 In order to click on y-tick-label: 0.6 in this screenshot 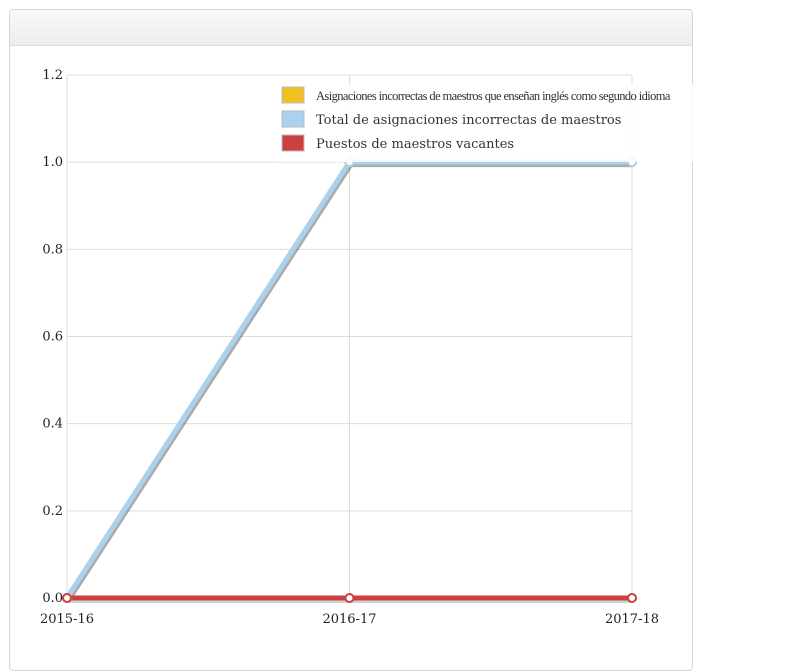, I will do `click(52, 337)`.